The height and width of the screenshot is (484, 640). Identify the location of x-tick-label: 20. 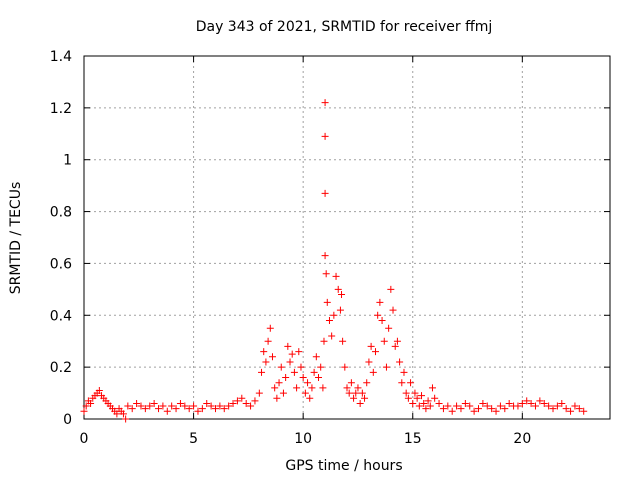
(522, 439).